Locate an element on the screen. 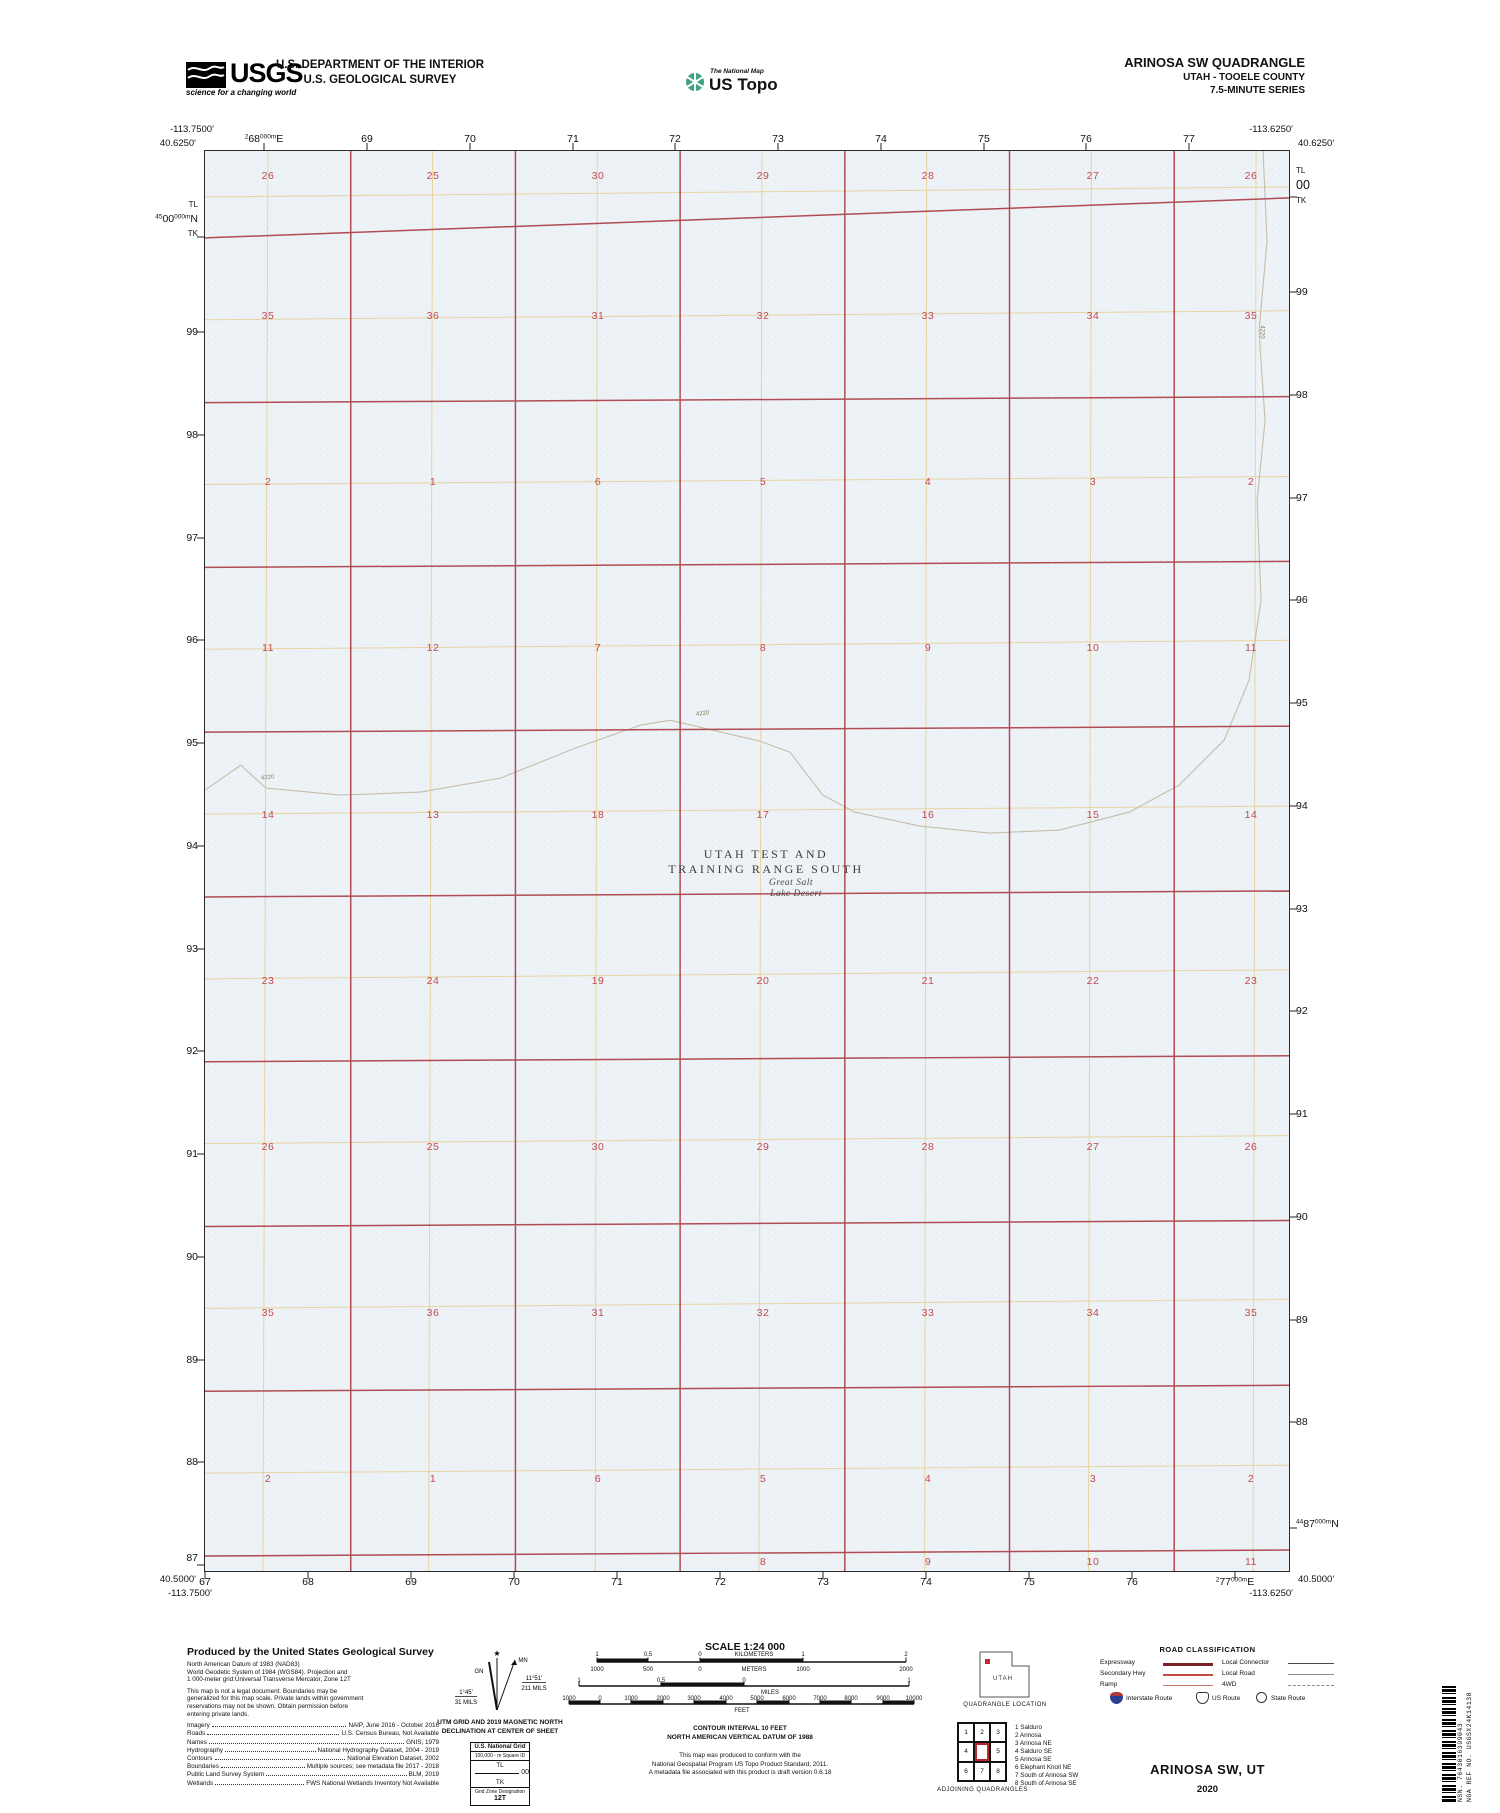 The height and width of the screenshot is (1813, 1500). road-class-label: Local Road is located at coordinates (1238, 1673).